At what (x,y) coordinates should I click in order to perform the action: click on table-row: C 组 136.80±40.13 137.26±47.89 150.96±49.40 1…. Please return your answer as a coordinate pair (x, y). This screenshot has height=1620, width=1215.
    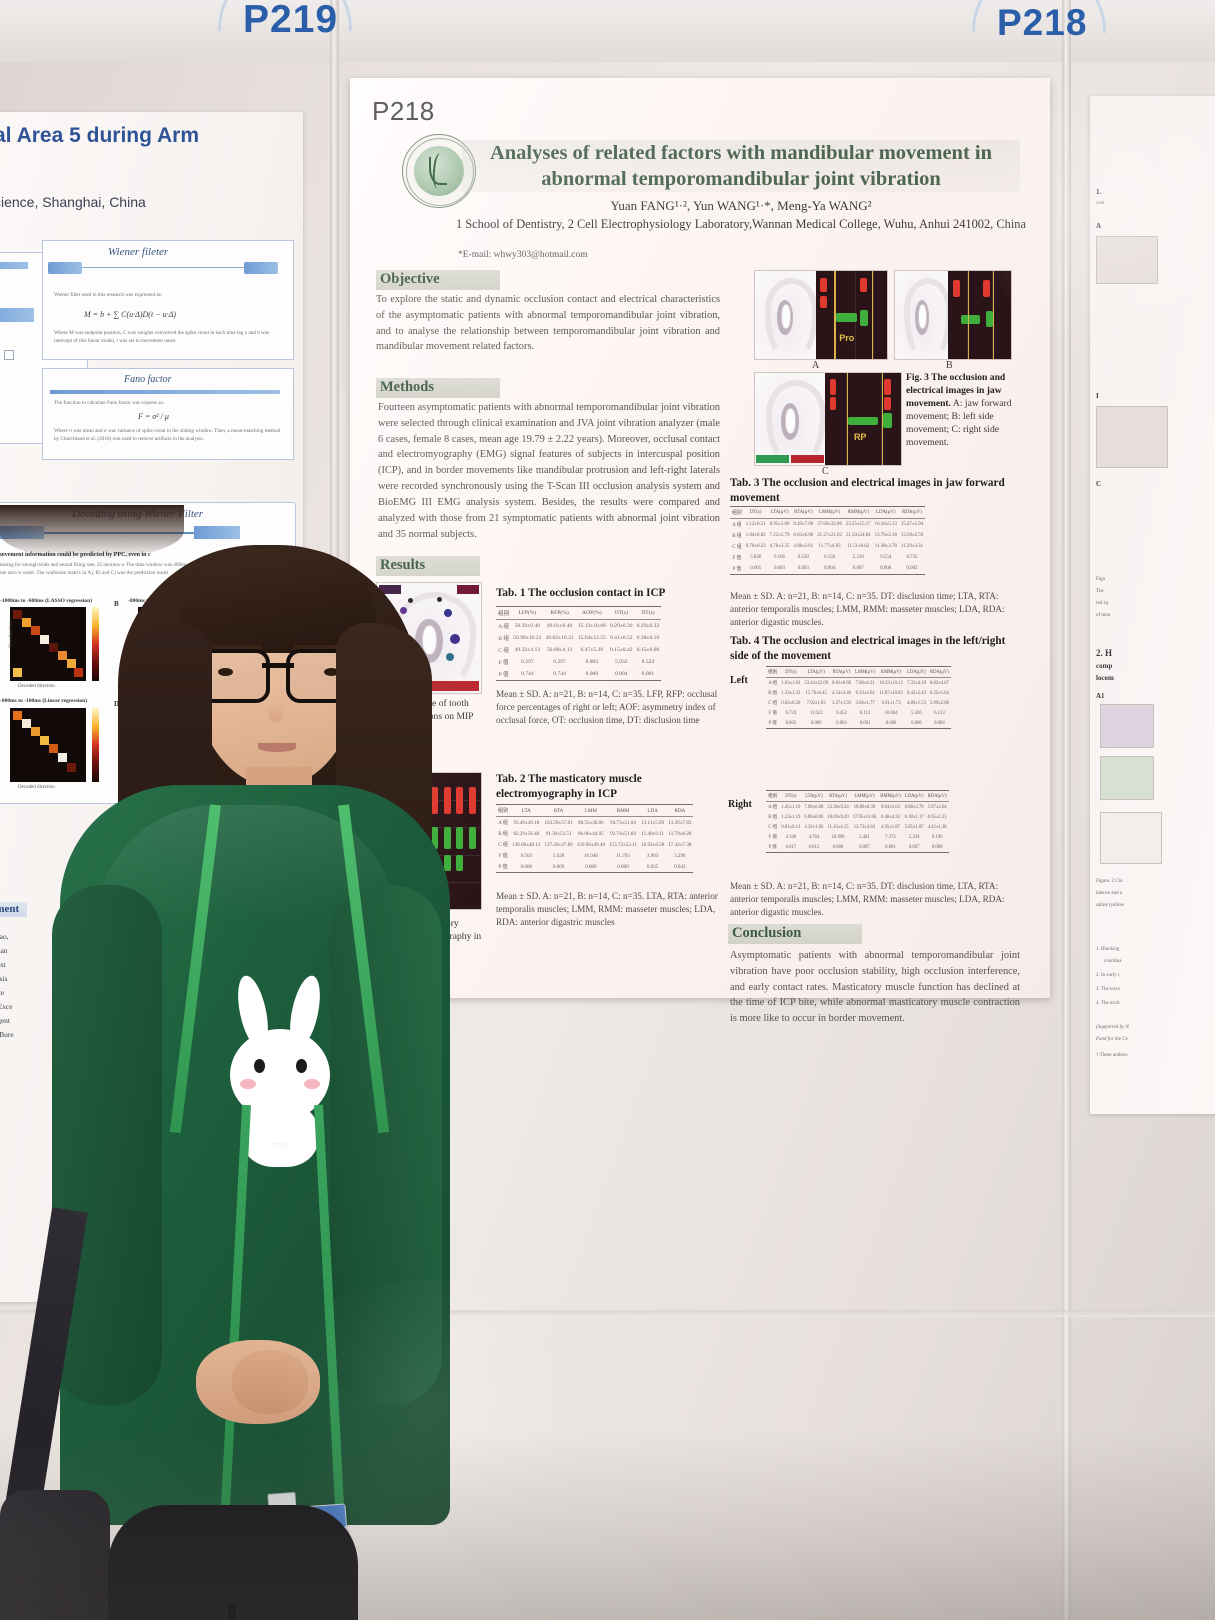
    Looking at the image, I should click on (594, 844).